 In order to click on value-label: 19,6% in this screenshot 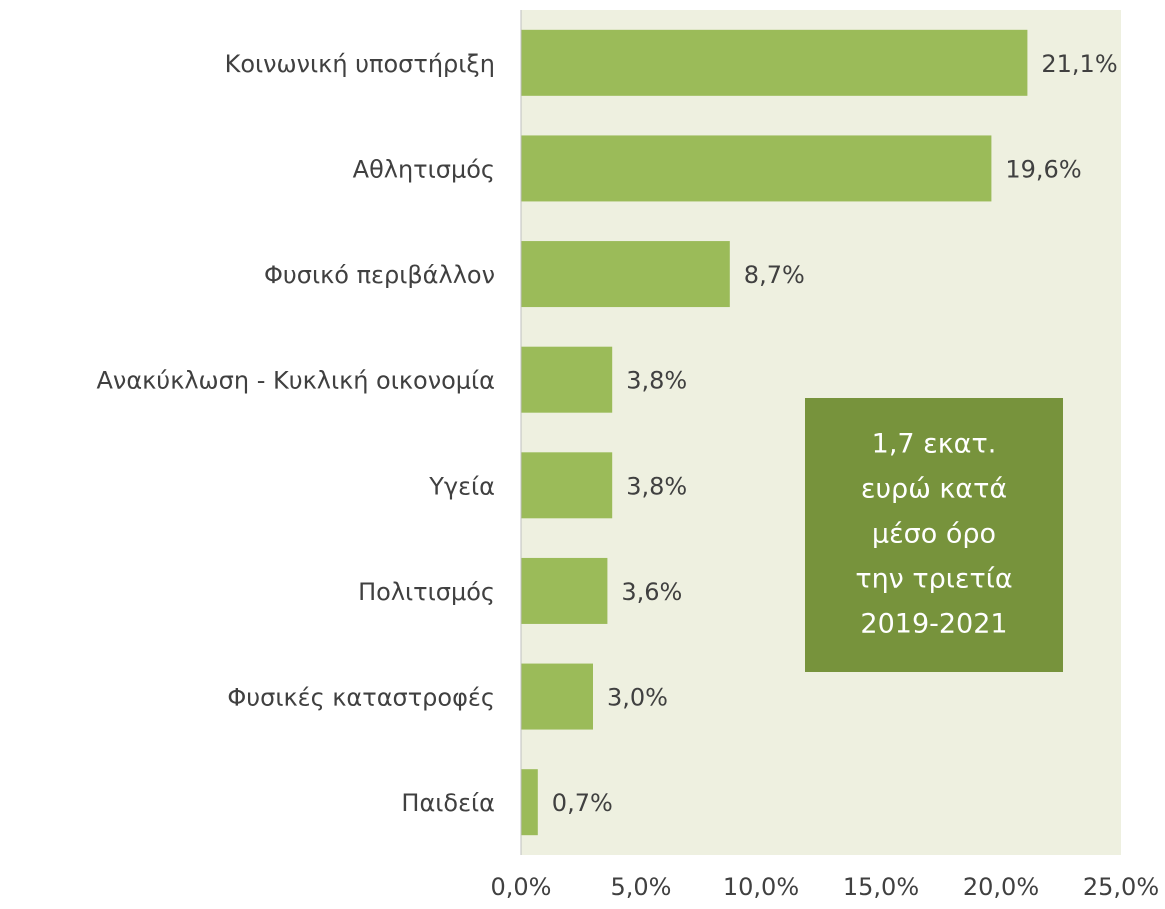, I will do `click(1043, 169)`.